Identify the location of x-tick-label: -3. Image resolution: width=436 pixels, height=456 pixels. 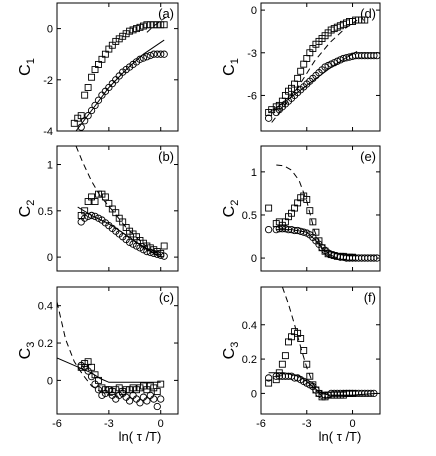
(307, 424).